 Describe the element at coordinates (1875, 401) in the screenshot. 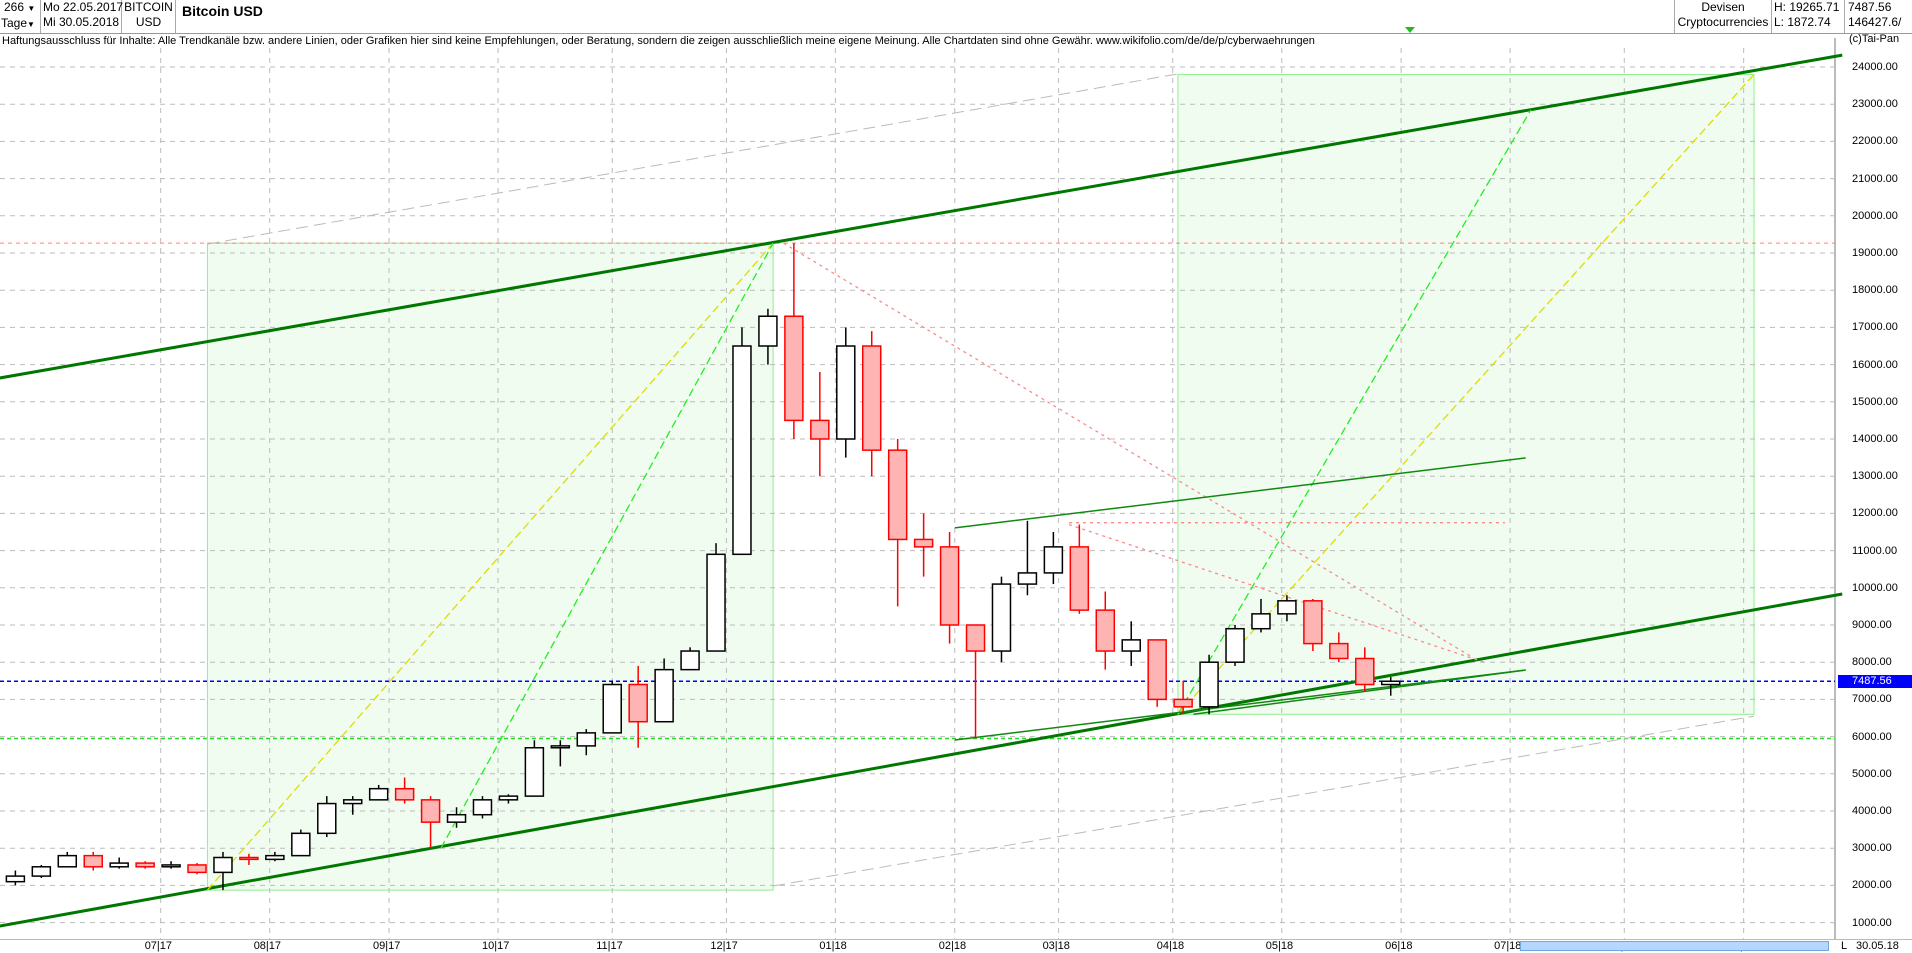

I see `y-tick-label: 15000.00` at that location.